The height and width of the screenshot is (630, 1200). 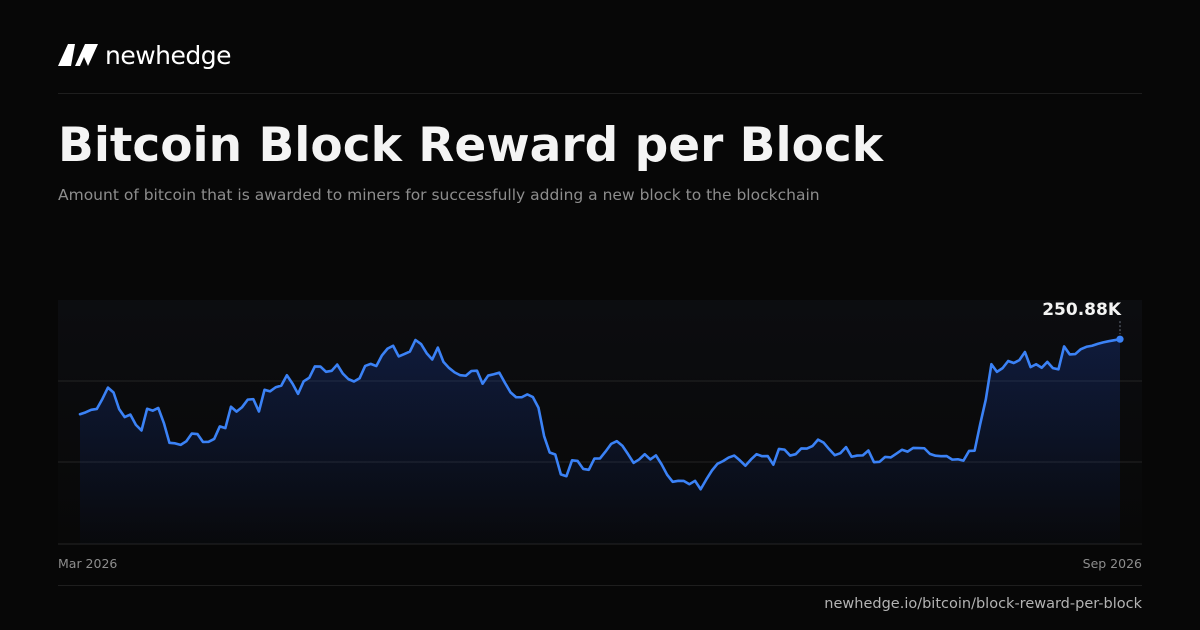 I want to click on x-axis-label-end: Sep 2026, so click(x=1112, y=563).